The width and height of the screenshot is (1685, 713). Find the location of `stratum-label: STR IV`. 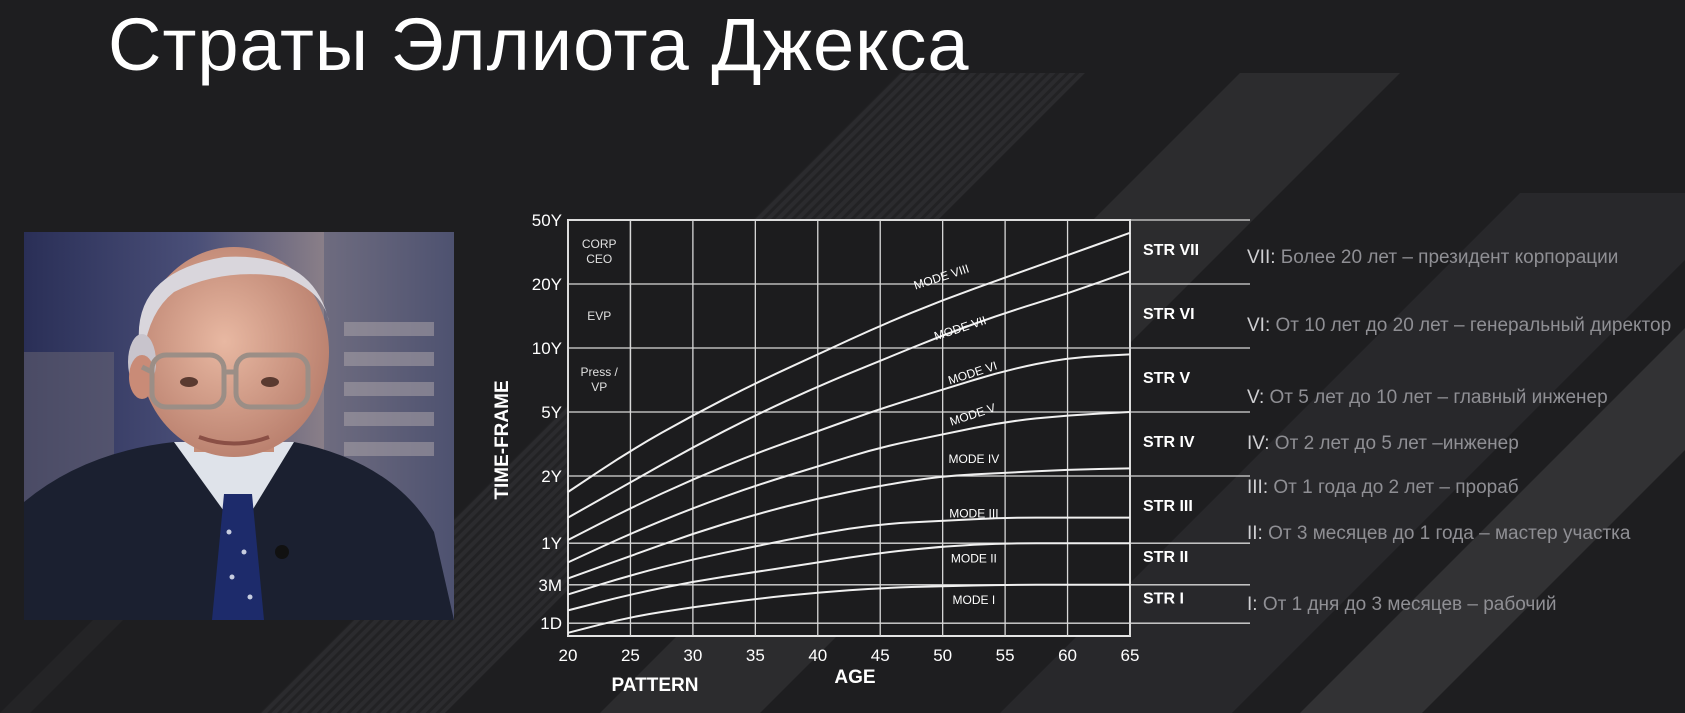

stratum-label: STR IV is located at coordinates (1169, 442).